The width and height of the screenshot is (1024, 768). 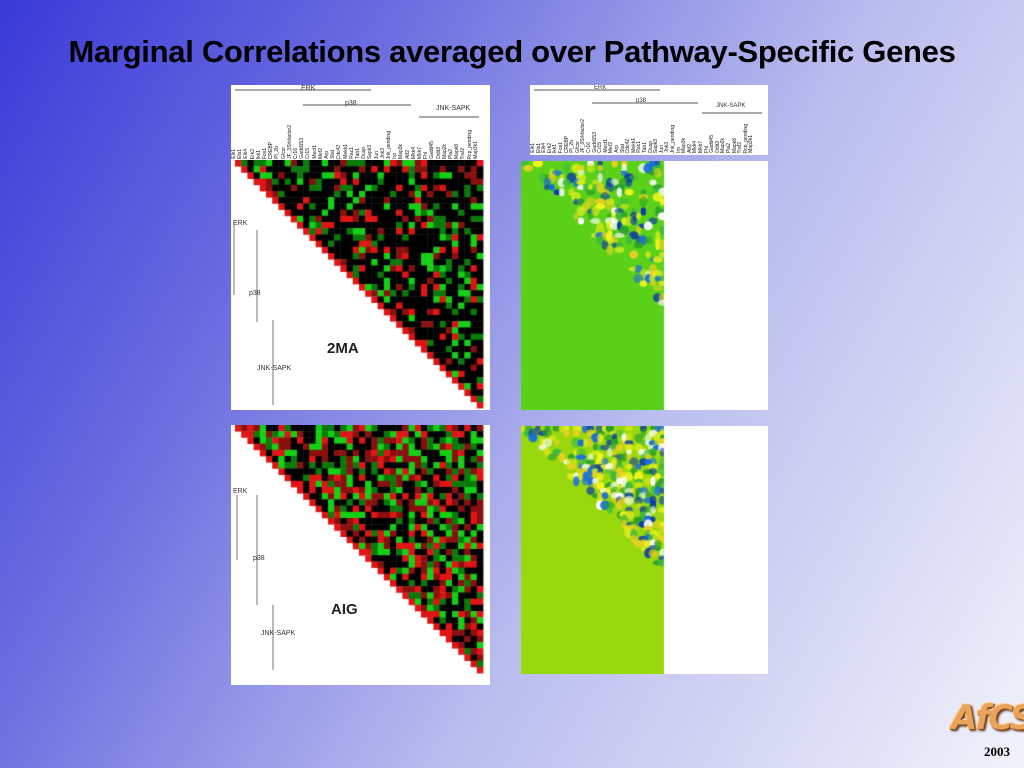 What do you see at coordinates (277, 152) in the screenshot?
I see `gene-label: Pl_2b` at bounding box center [277, 152].